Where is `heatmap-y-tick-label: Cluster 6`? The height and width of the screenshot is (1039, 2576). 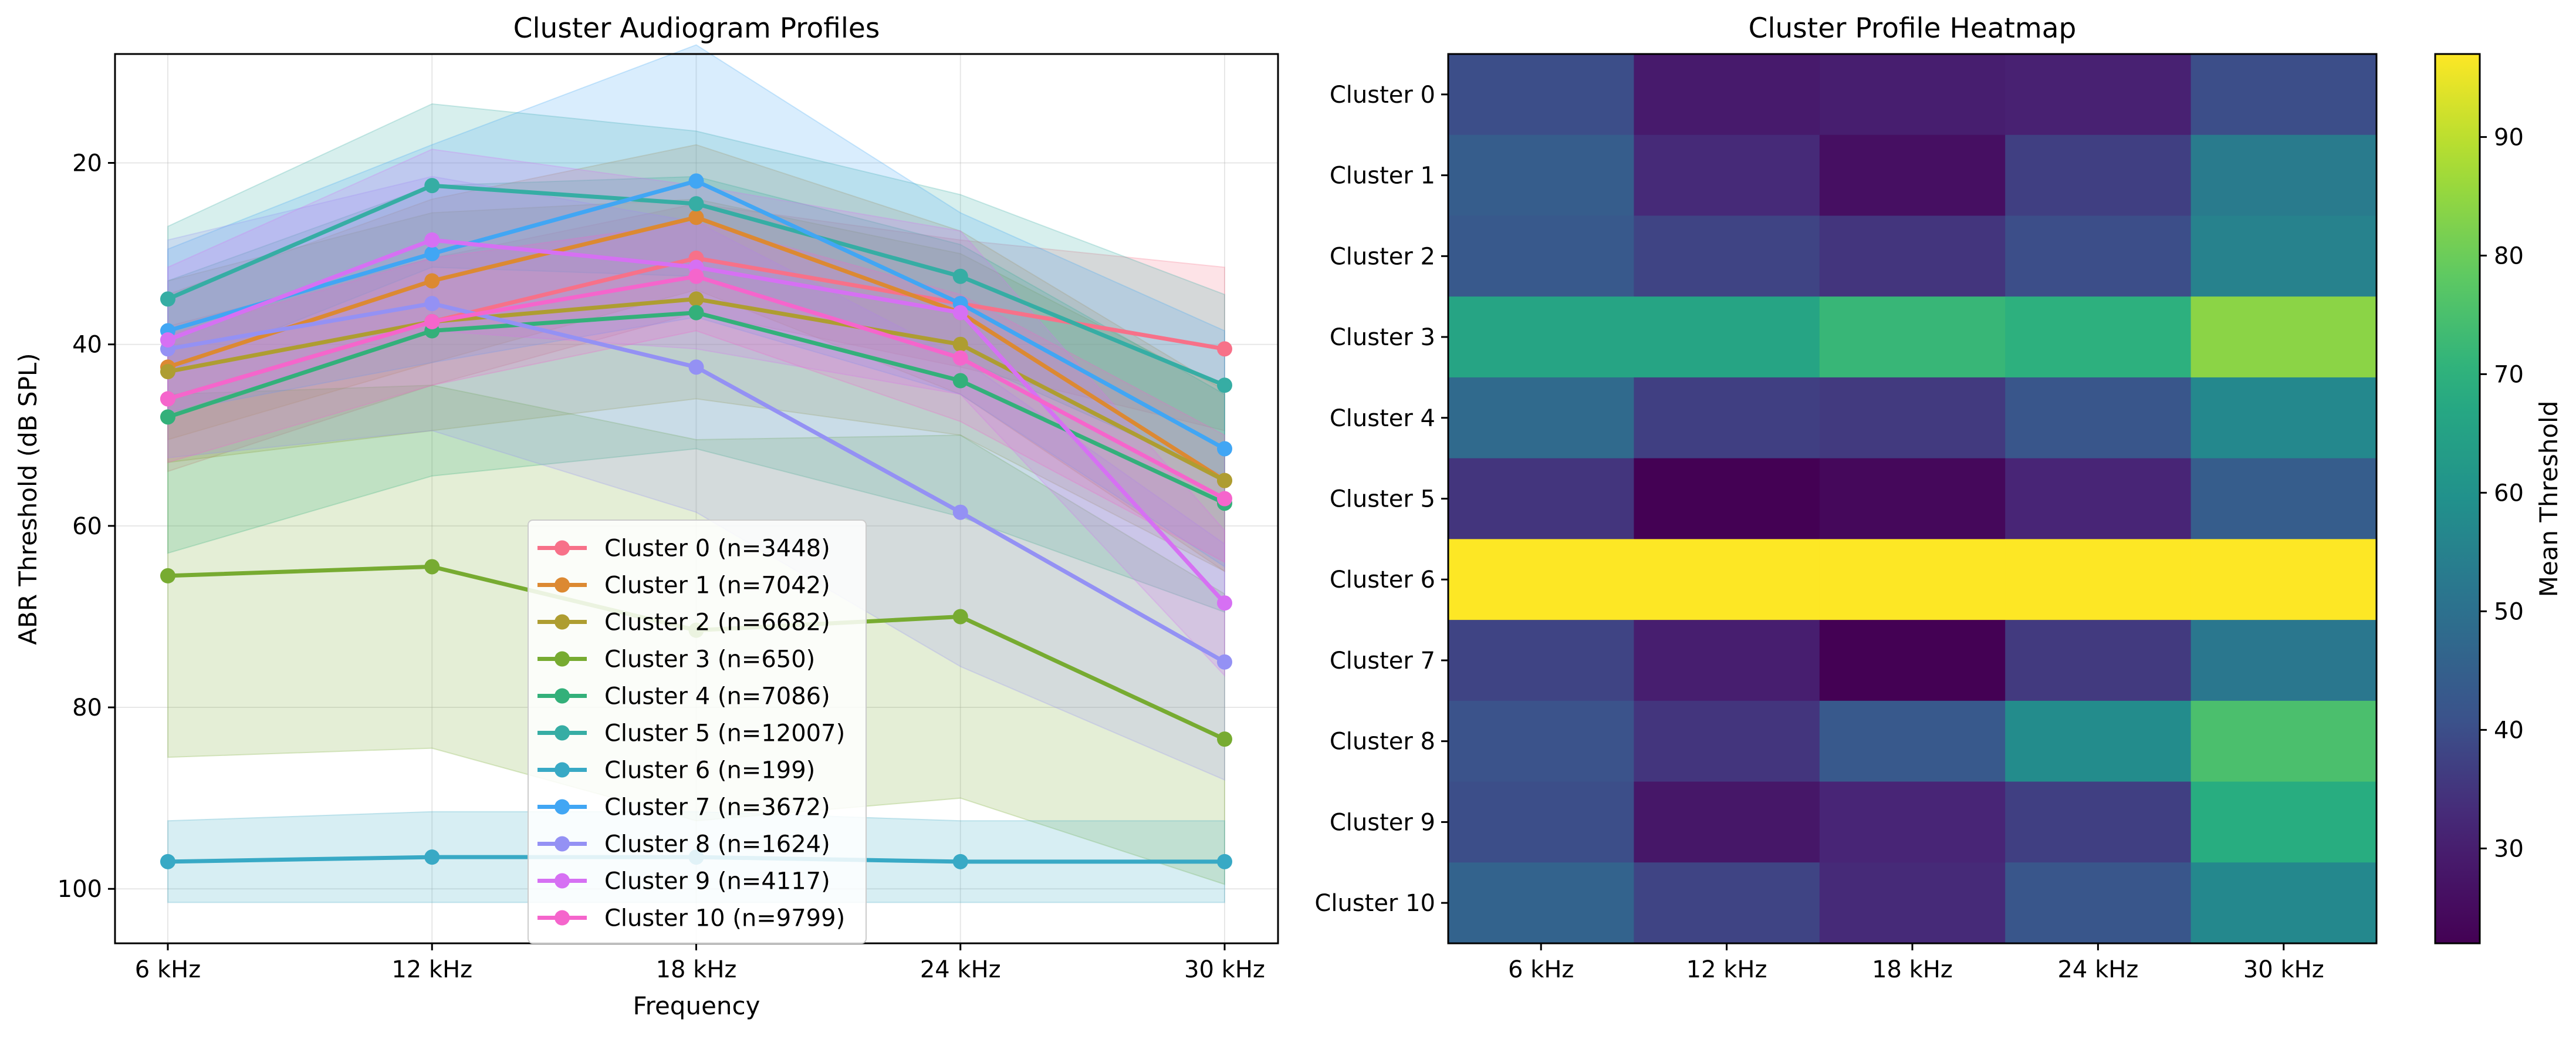
heatmap-y-tick-label: Cluster 6 is located at coordinates (1382, 579).